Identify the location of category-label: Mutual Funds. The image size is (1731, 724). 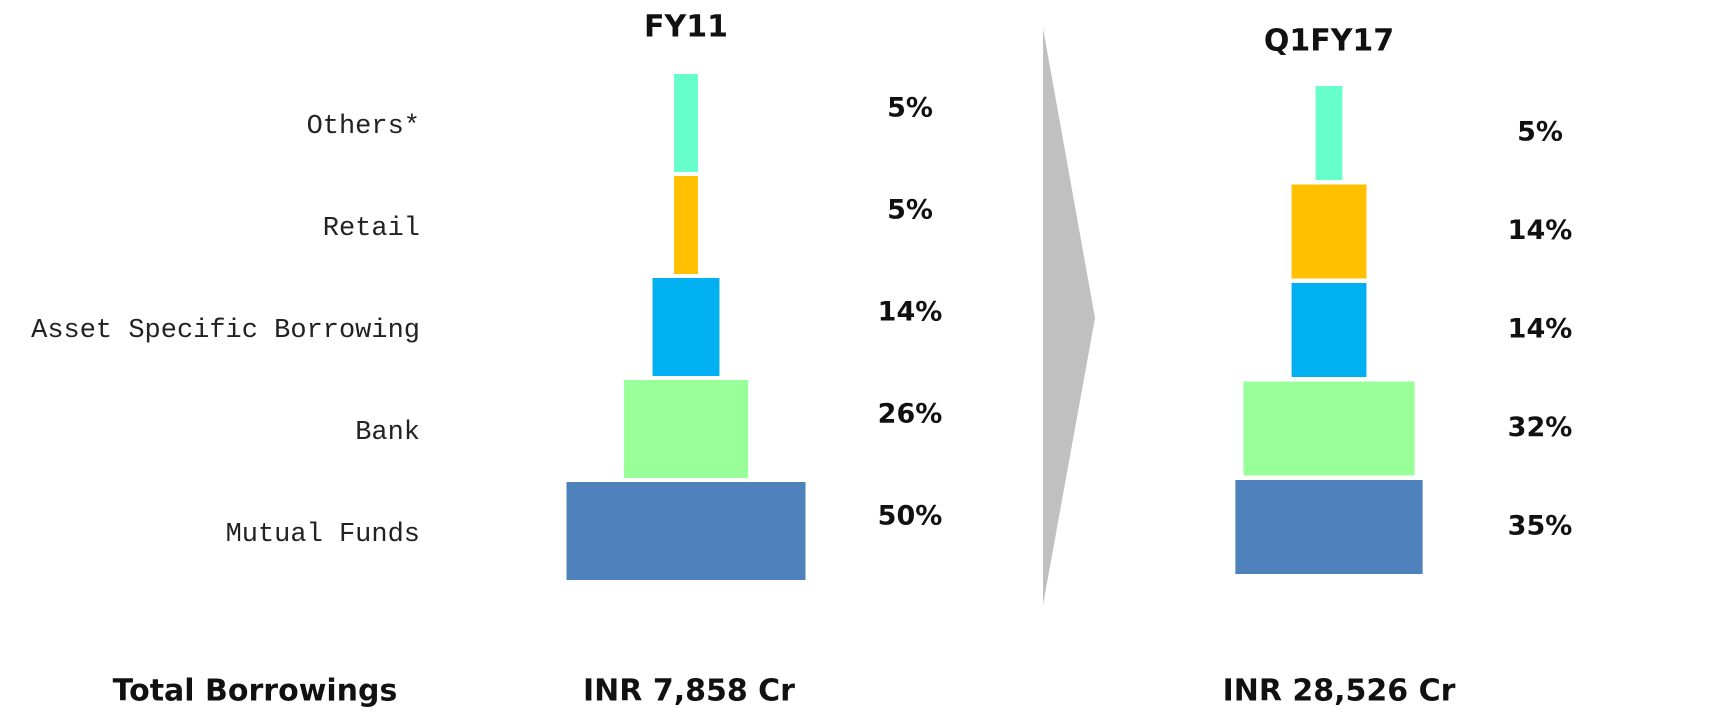
(323, 535).